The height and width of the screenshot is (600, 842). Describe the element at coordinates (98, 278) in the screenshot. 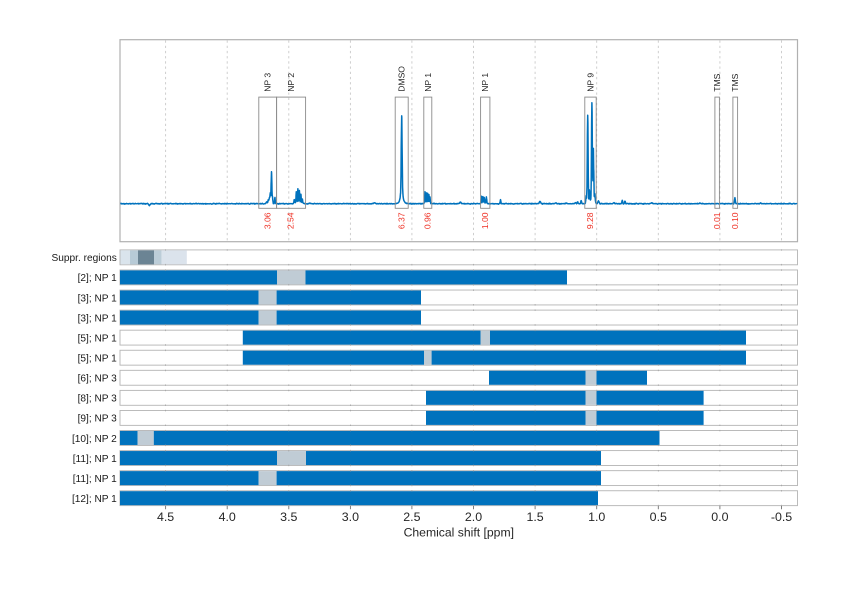

I see `svg-text: [2]; NP 1` at that location.